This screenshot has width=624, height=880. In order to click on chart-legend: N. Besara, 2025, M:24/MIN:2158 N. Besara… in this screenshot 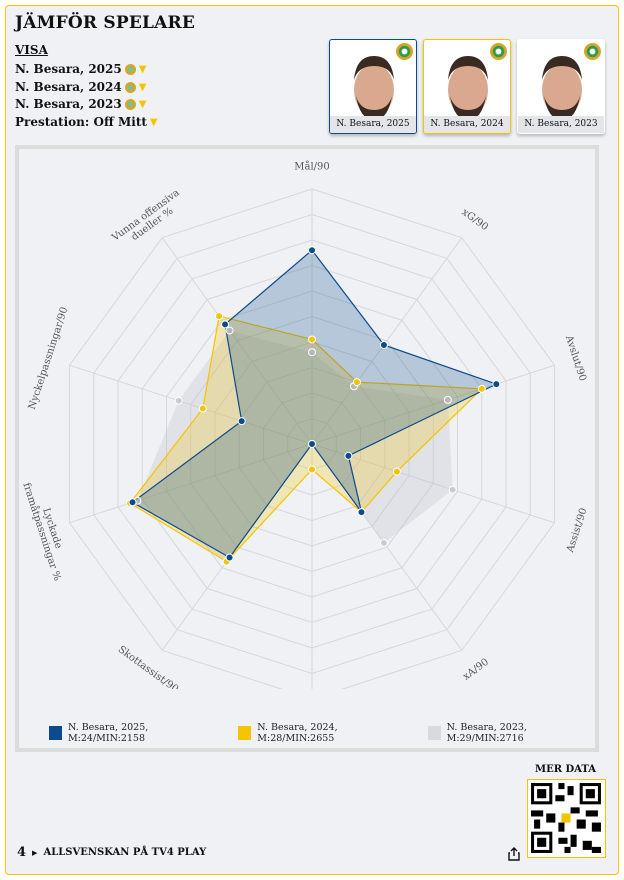, I will do `click(322, 733)`.